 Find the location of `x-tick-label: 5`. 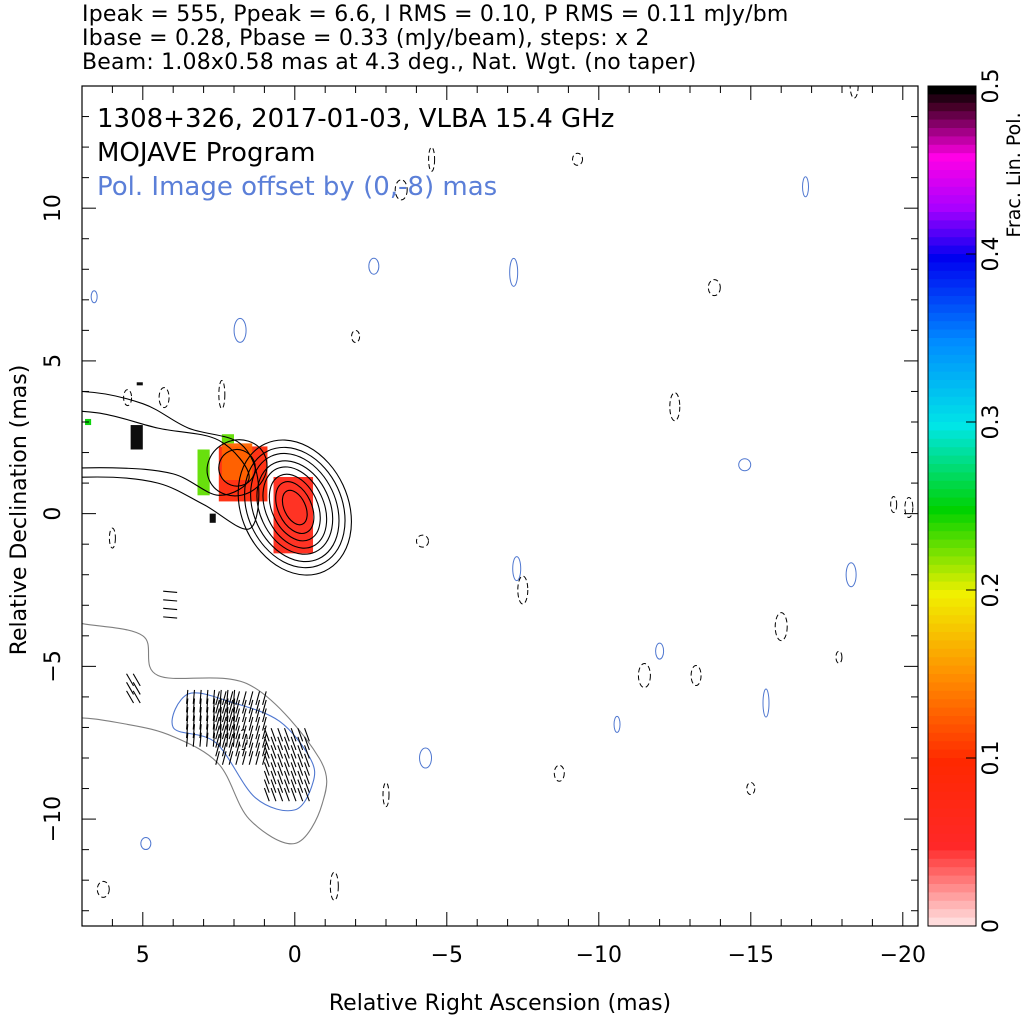

x-tick-label: 5 is located at coordinates (143, 955).